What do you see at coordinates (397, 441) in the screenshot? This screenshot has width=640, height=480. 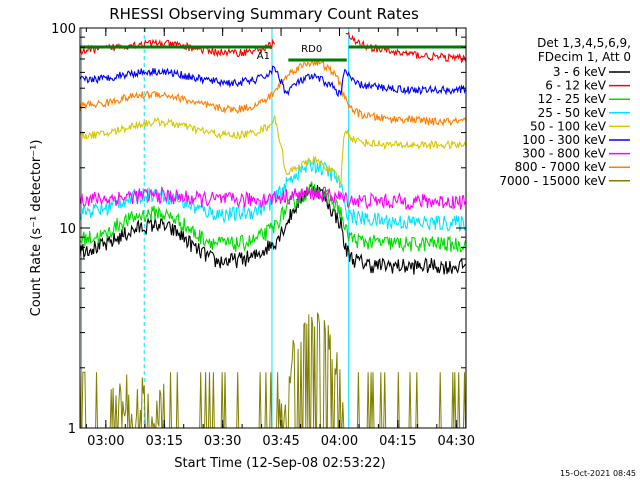 I see `x-tick-label-5: 04:15` at bounding box center [397, 441].